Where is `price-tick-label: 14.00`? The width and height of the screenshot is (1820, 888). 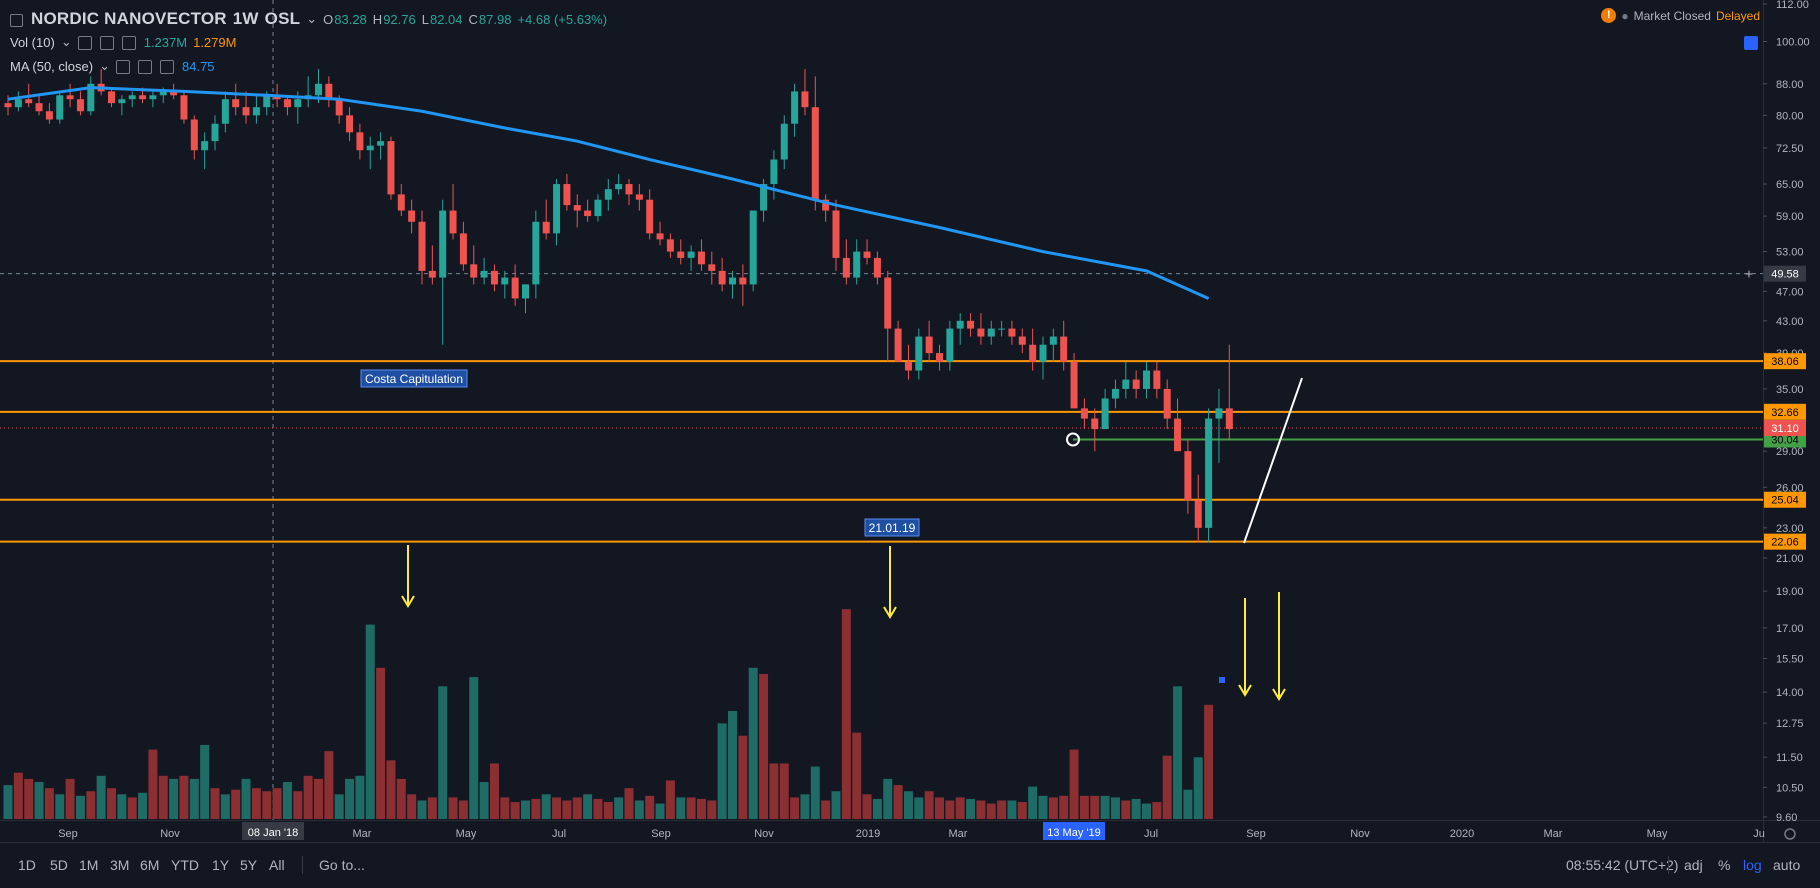 price-tick-label: 14.00 is located at coordinates (1790, 693).